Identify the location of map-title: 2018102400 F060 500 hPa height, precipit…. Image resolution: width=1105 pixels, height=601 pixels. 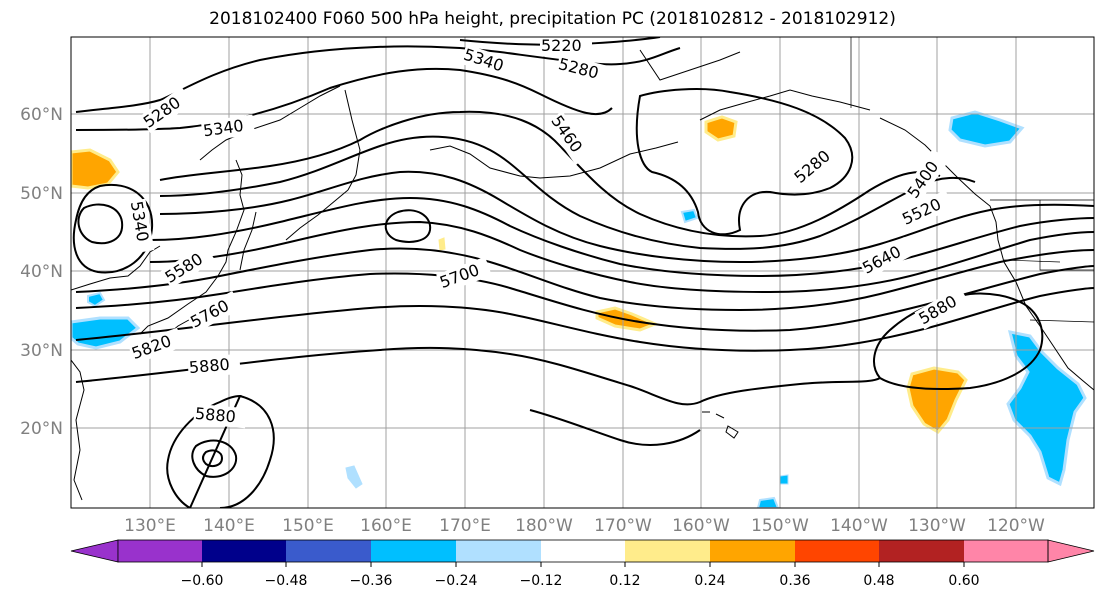
(552, 19).